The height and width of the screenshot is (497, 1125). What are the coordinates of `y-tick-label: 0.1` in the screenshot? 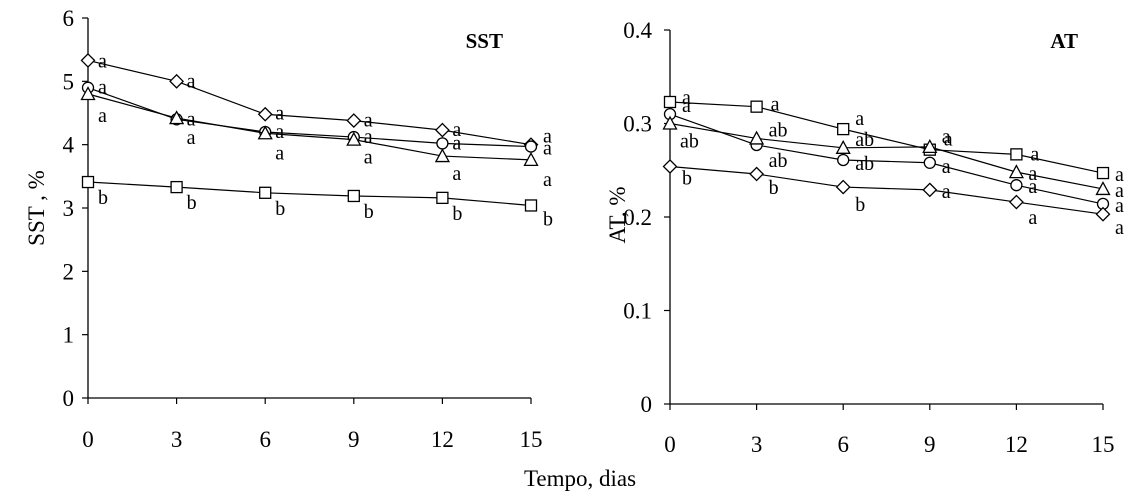 It's located at (637, 311).